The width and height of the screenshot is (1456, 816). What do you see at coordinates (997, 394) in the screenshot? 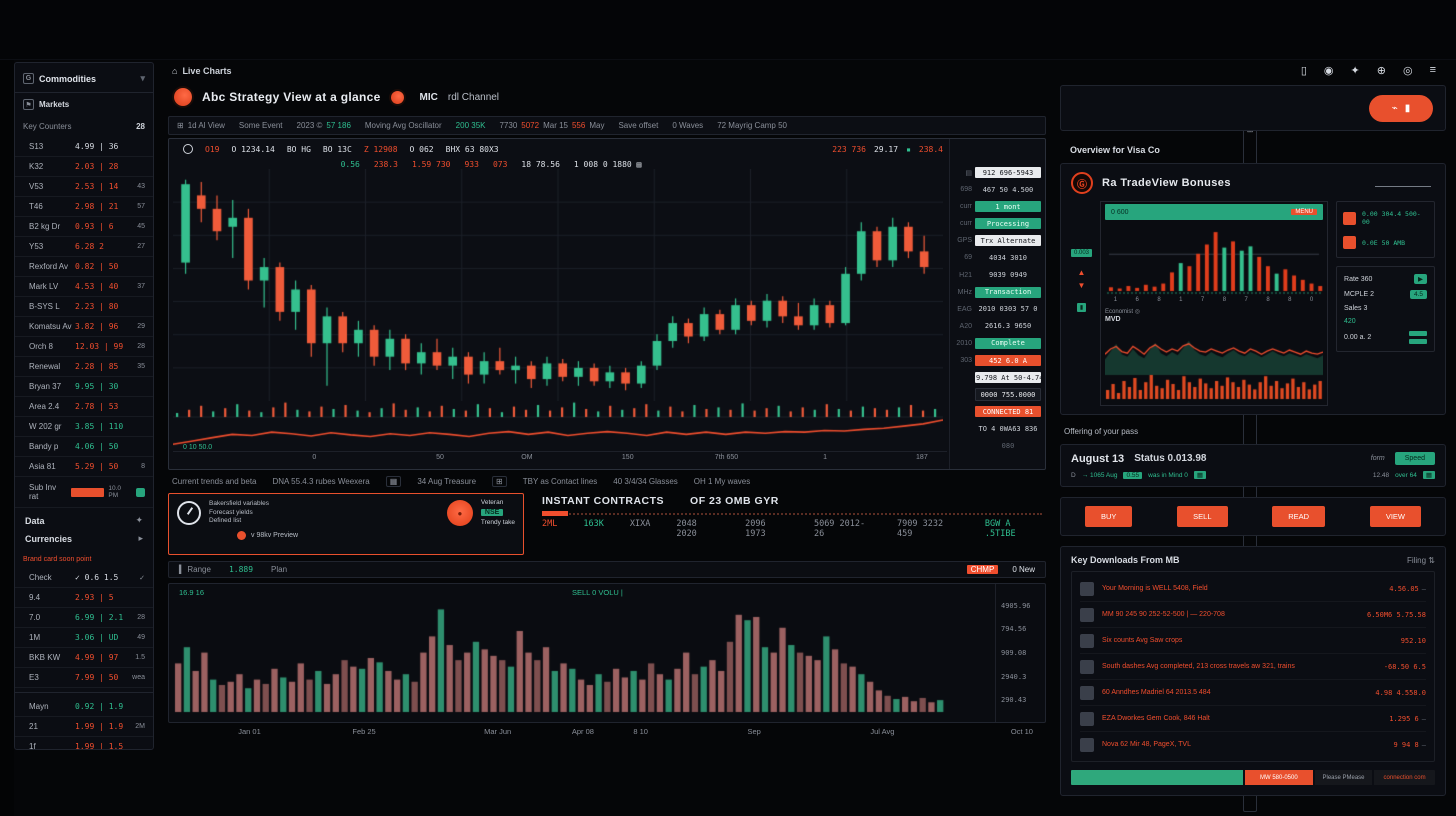
I see `order-book-row: 0000 755.0000` at bounding box center [997, 394].